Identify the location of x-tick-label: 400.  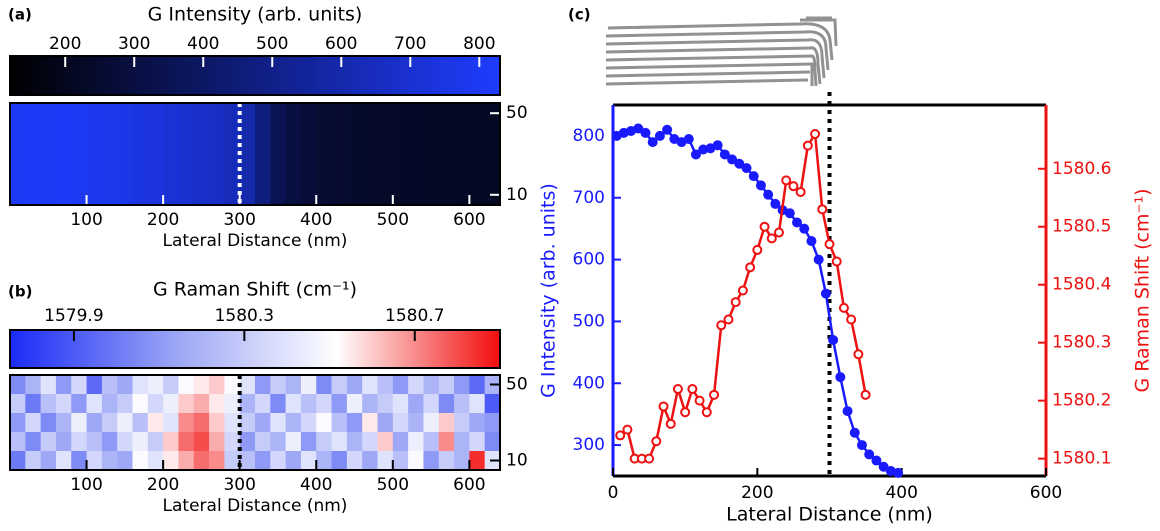
(316, 220).